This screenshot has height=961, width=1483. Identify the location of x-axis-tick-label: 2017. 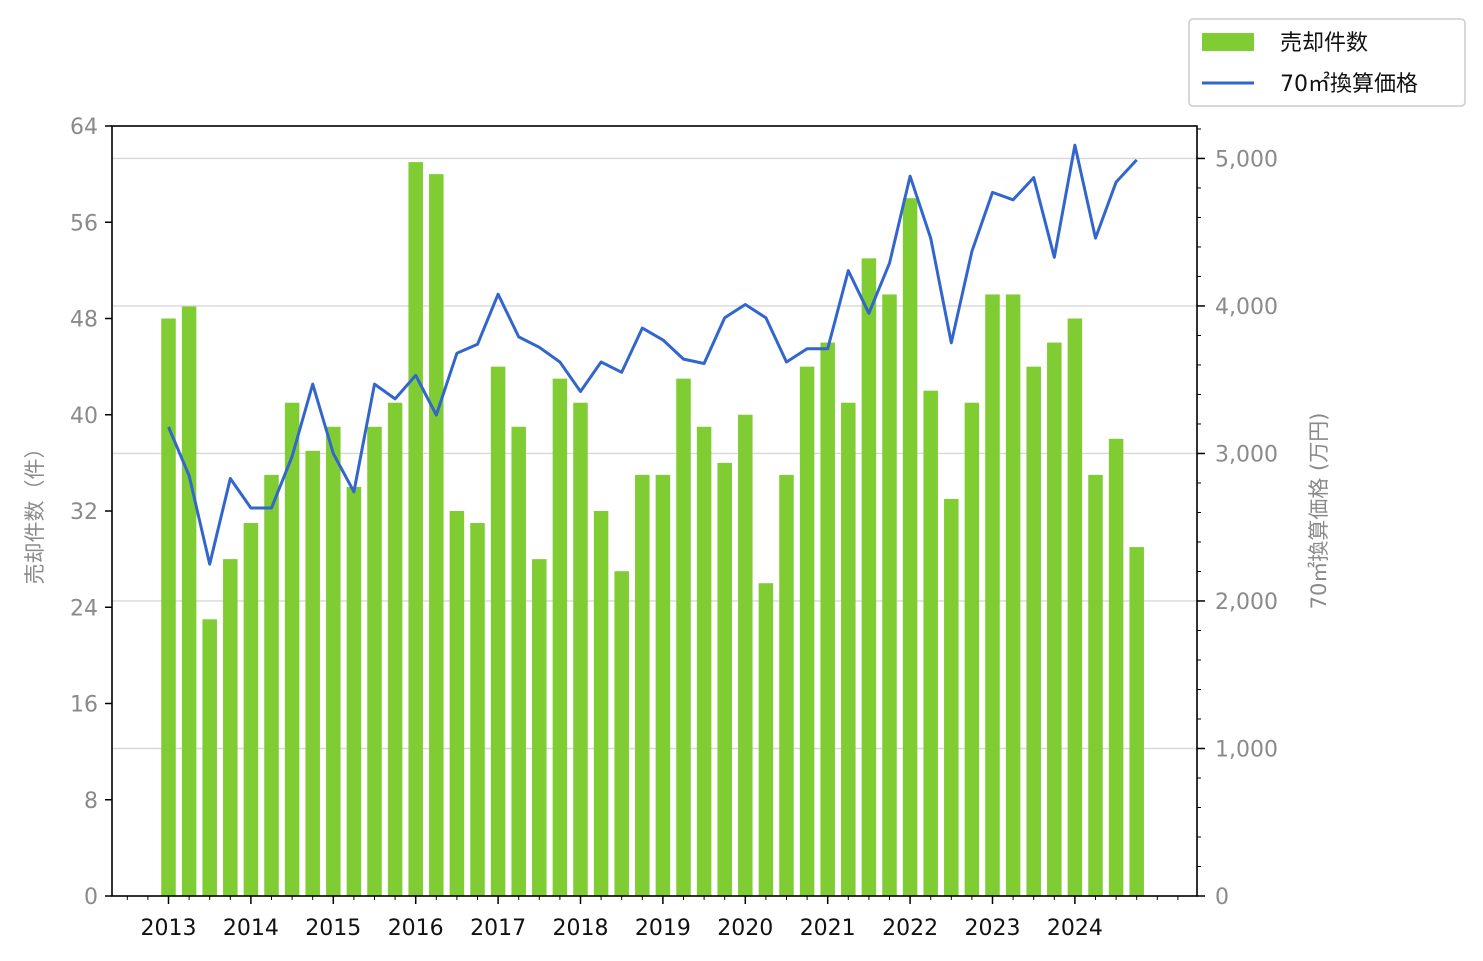
(498, 928).